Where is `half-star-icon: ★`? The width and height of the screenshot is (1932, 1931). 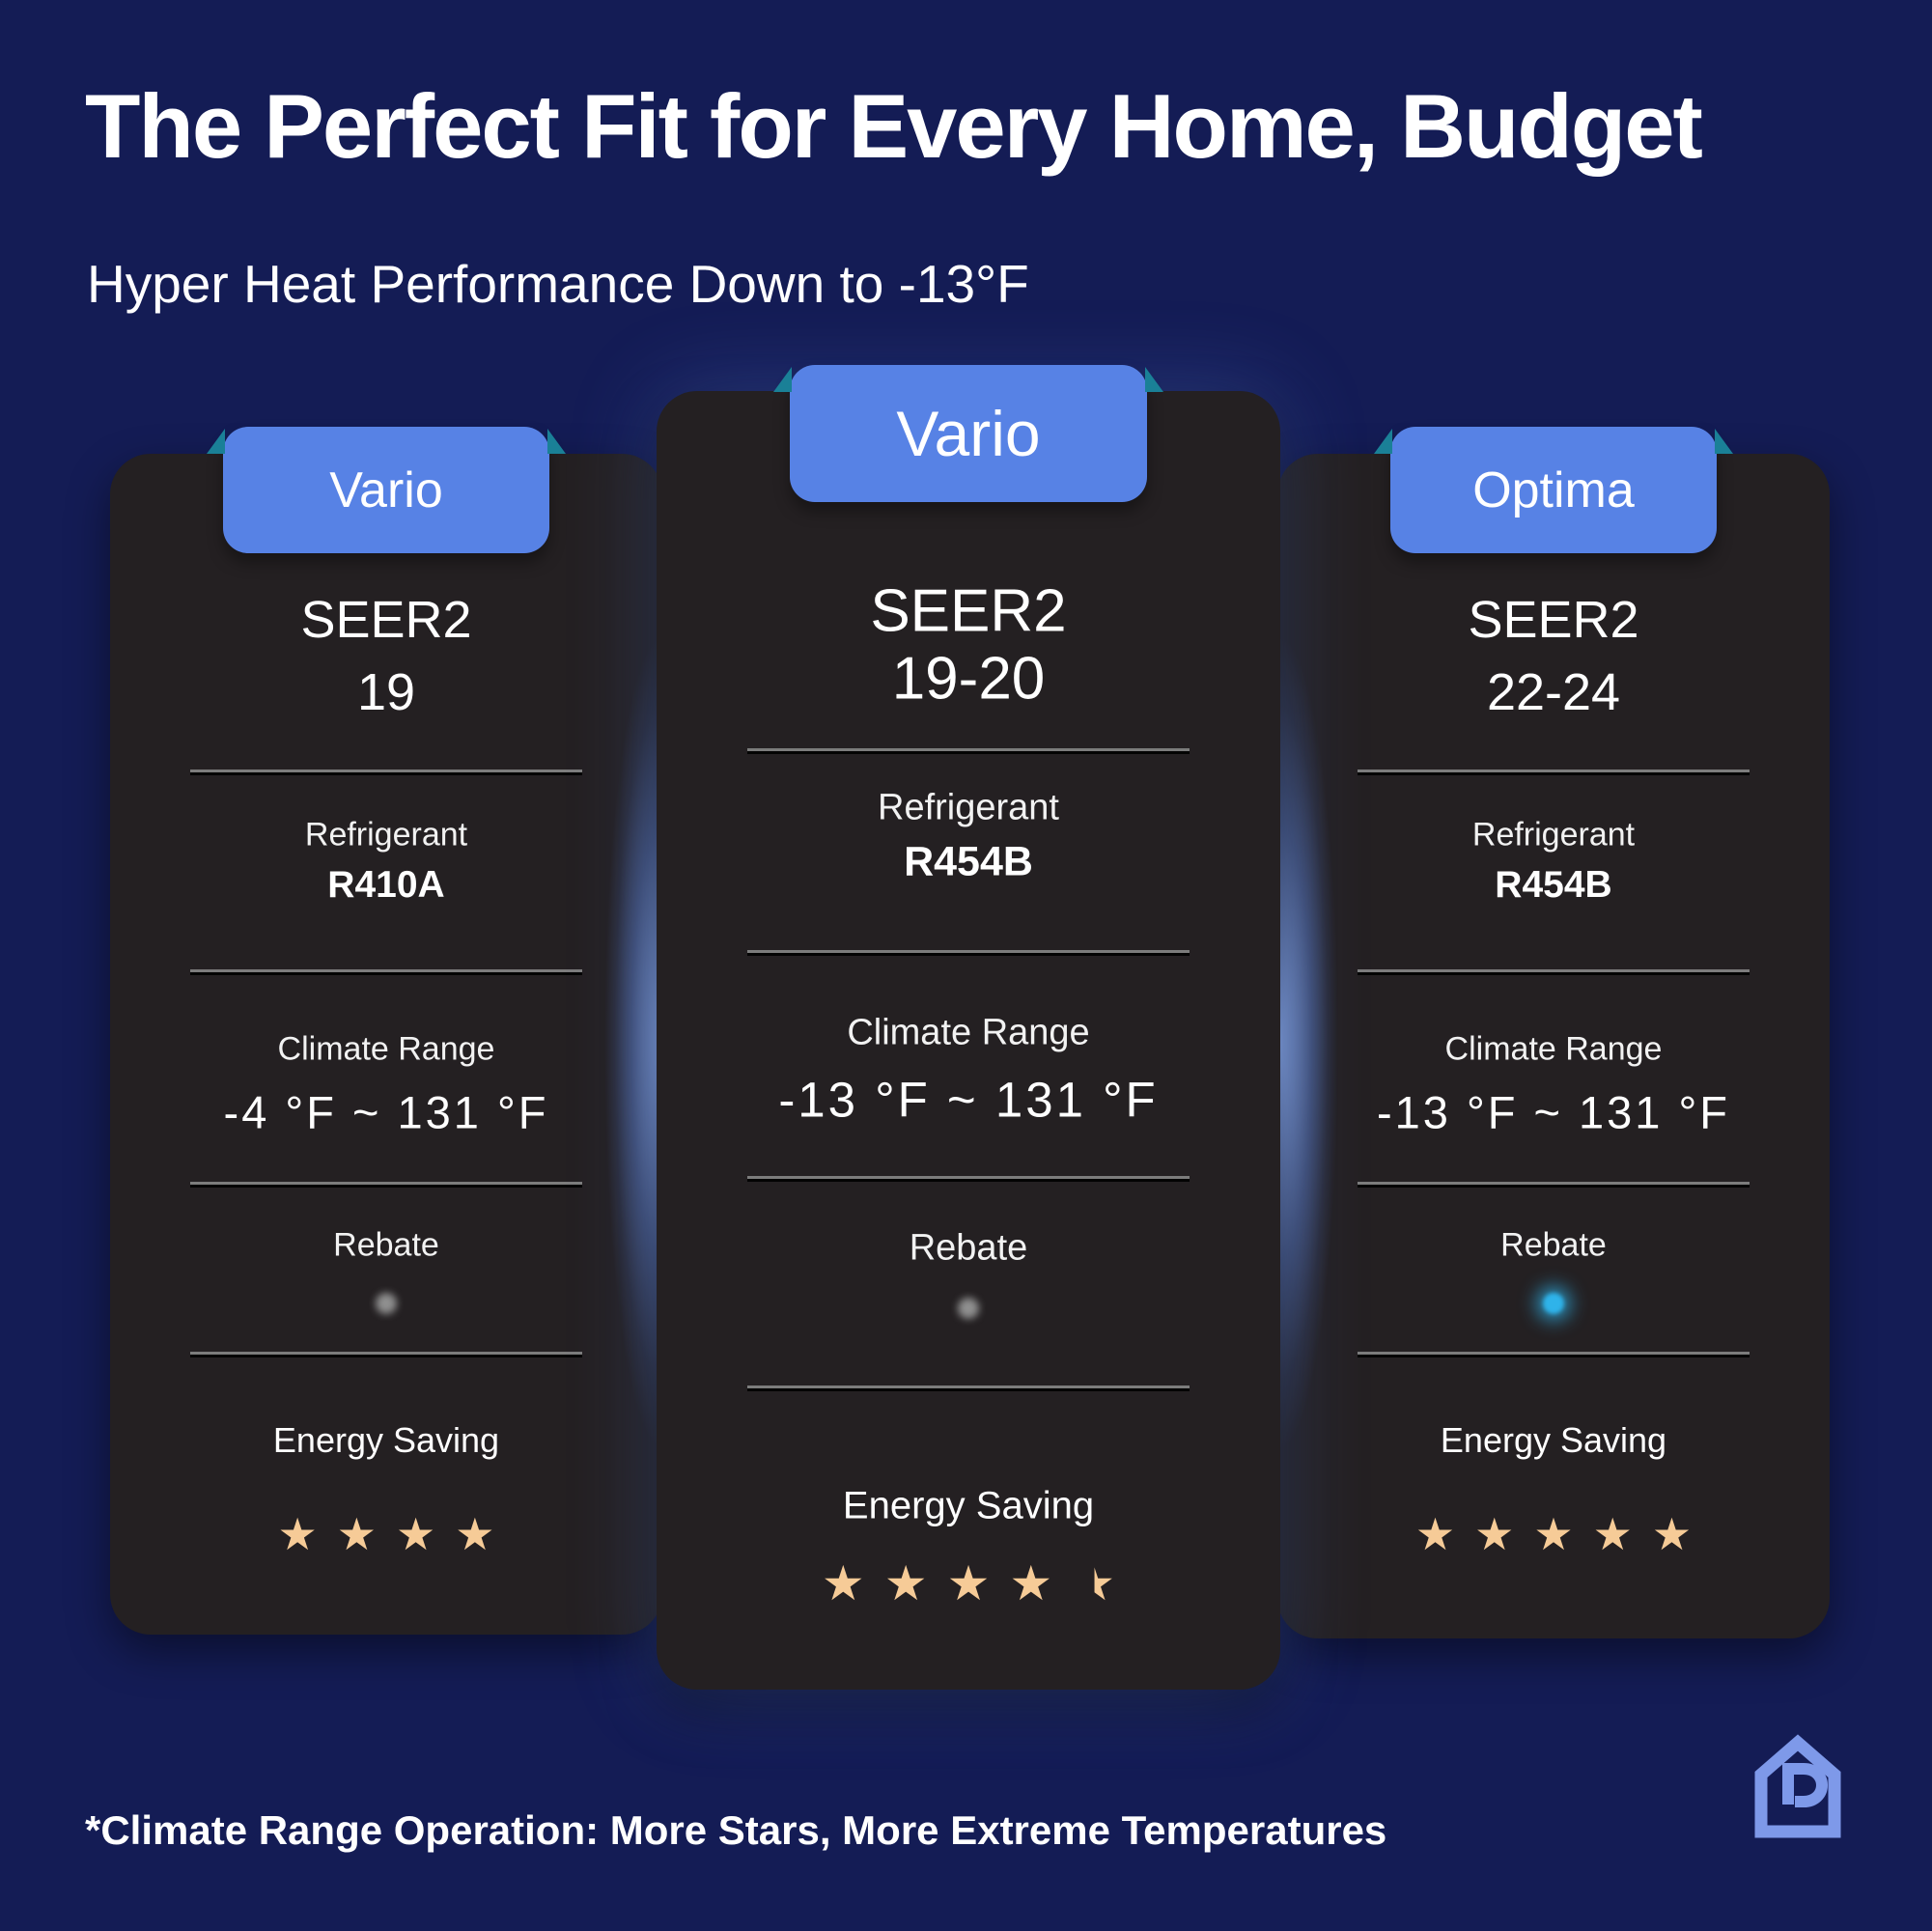
half-star-icon: ★ is located at coordinates (1094, 1583).